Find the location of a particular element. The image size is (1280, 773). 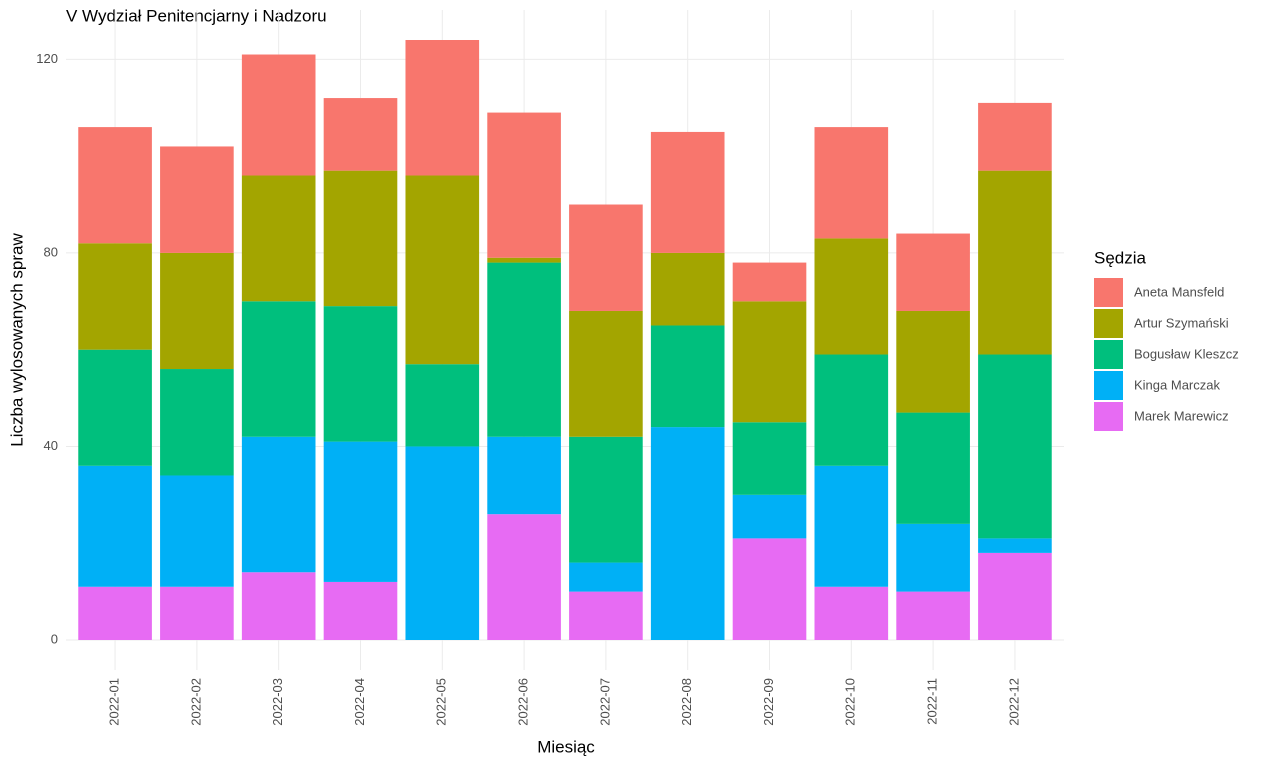

legend-label: Kinga Marczak is located at coordinates (1177, 384).